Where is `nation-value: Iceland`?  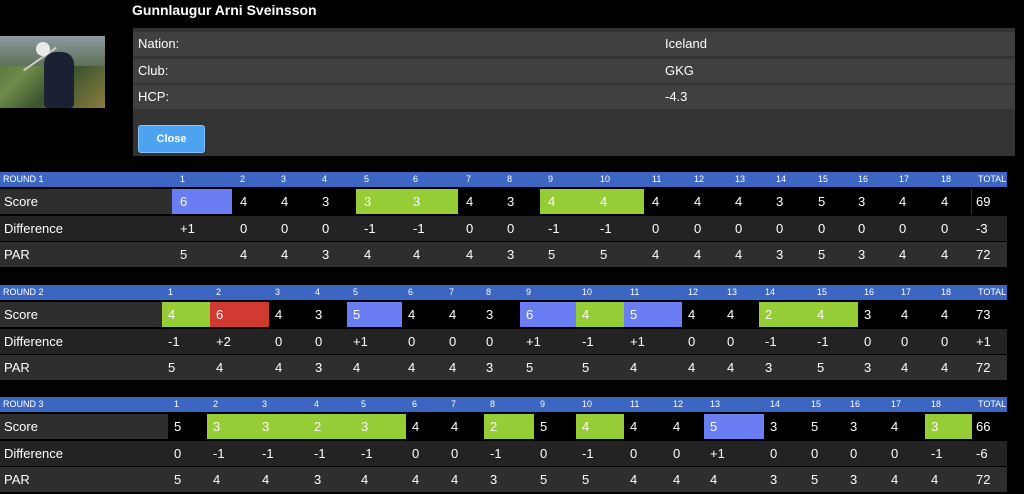 nation-value: Iceland is located at coordinates (686, 43).